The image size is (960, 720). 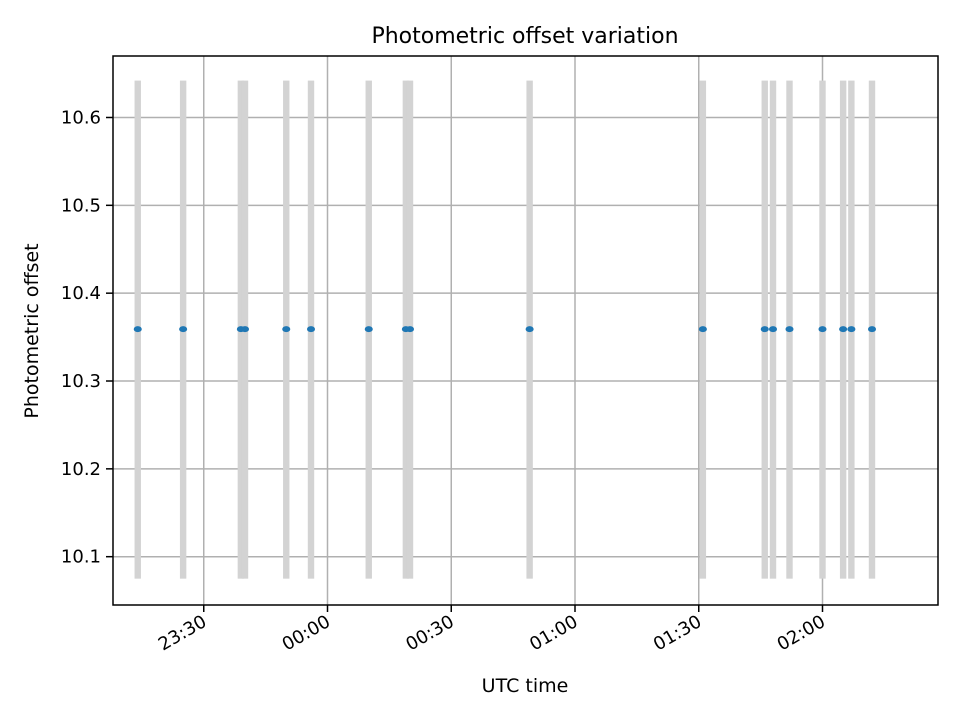 I want to click on data-points, so click(x=504, y=329).